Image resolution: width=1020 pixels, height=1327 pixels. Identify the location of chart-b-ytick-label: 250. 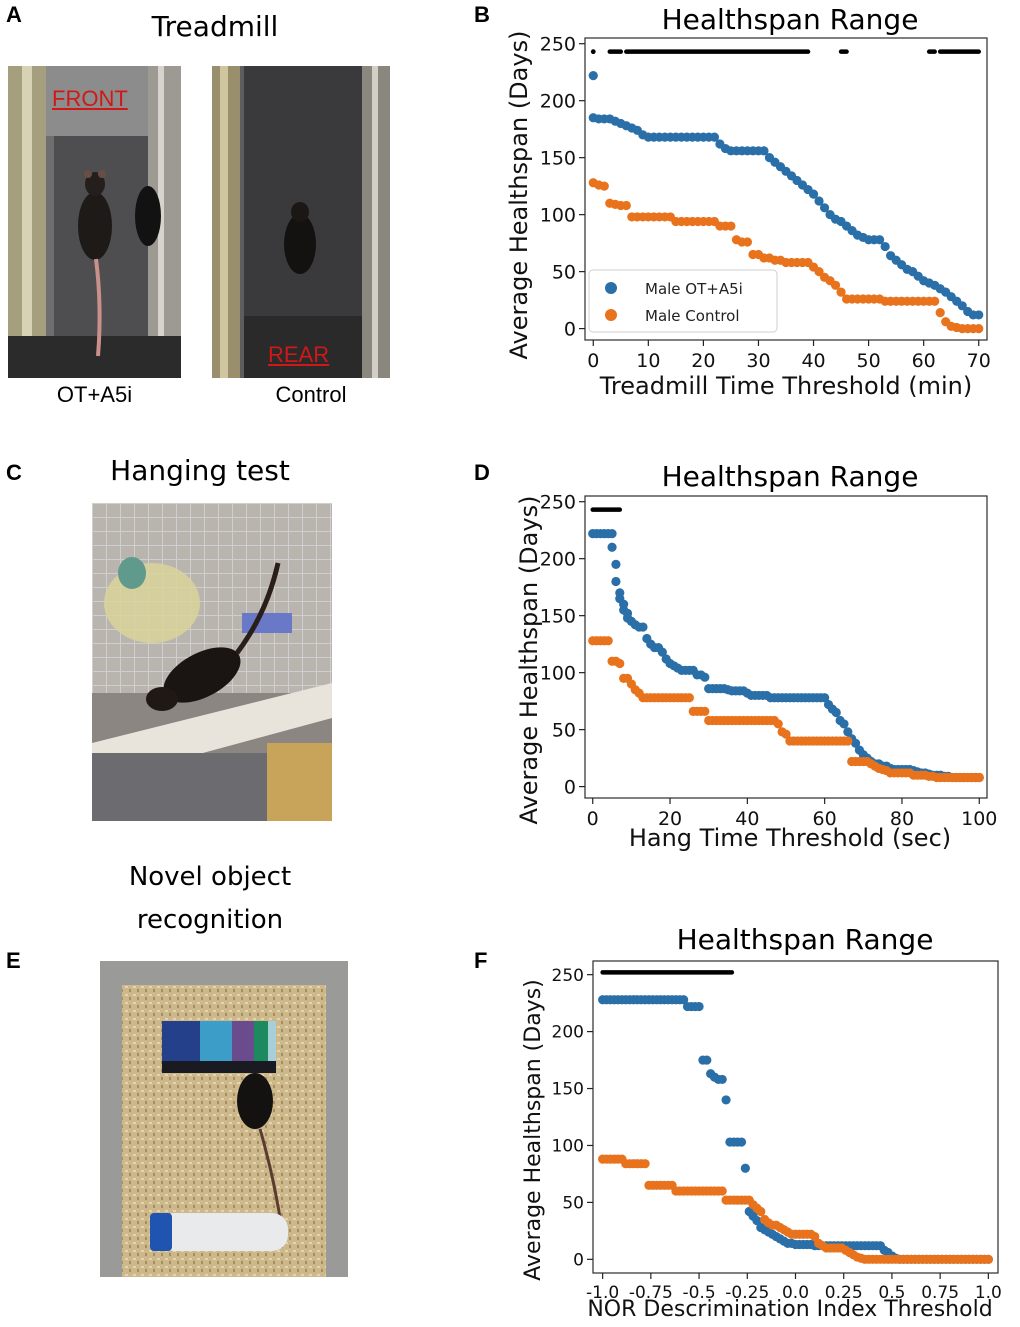
(558, 45).